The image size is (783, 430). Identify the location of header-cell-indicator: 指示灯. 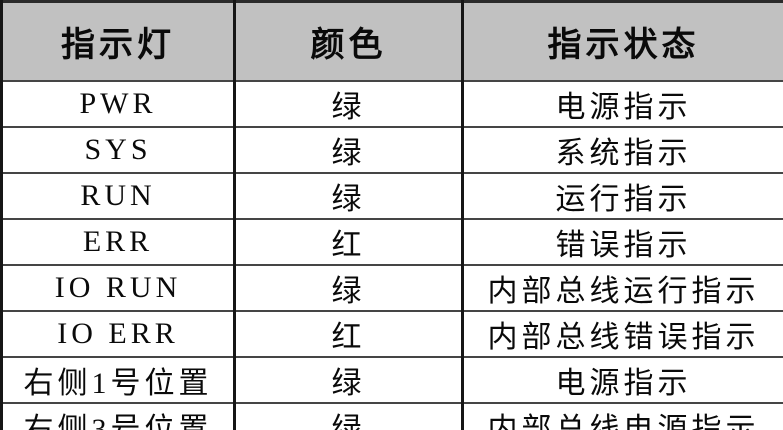
(118, 41).